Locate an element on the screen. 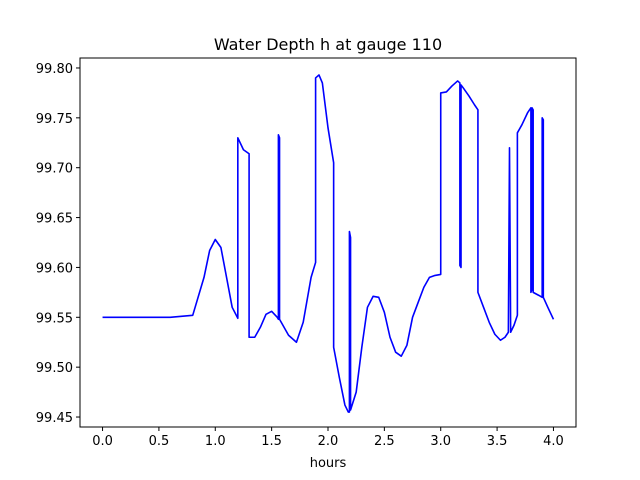  x-axis-label: hours is located at coordinates (328, 463).